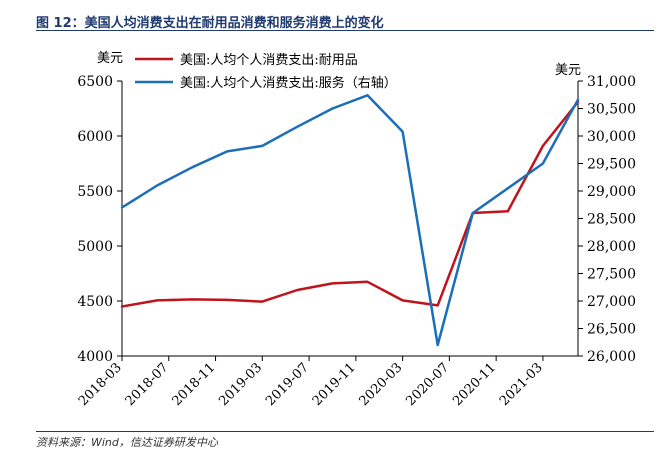 This screenshot has height=455, width=670. I want to click on x-tick-label: 2019-11, so click(334, 384).